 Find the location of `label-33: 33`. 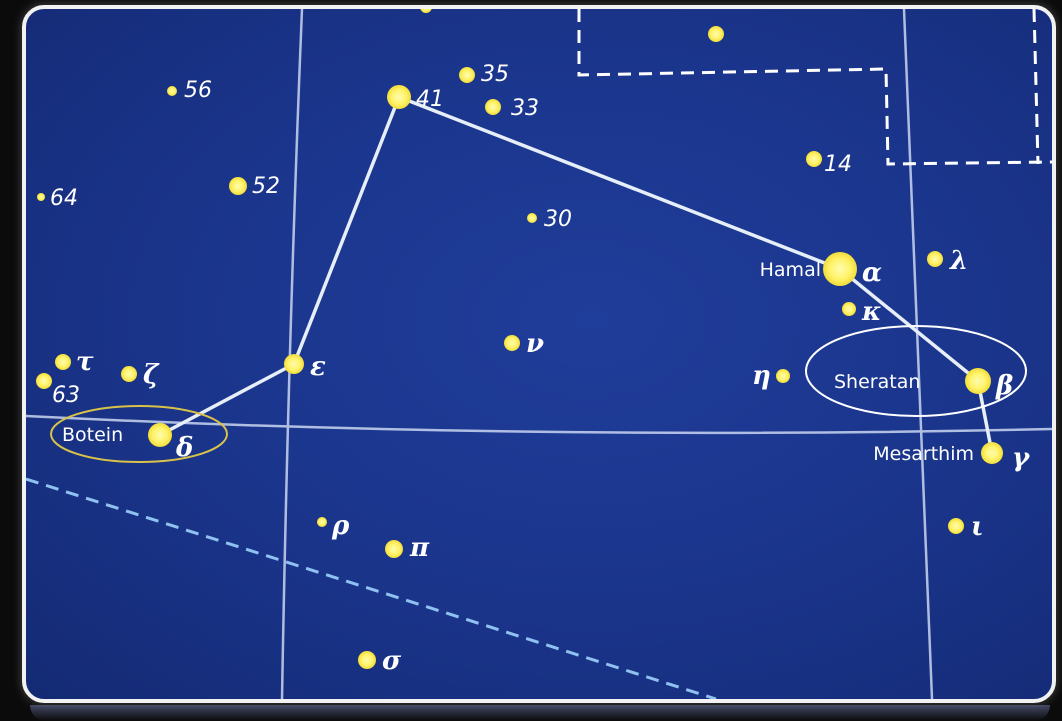

label-33: 33 is located at coordinates (525, 108).